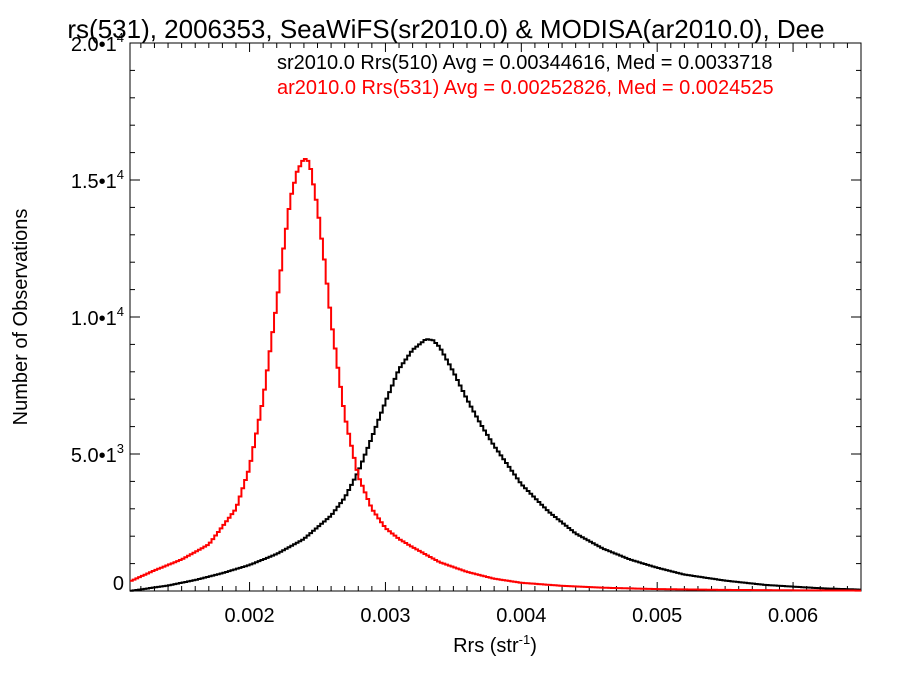  I want to click on y-tick-exponent: 3, so click(120, 448).